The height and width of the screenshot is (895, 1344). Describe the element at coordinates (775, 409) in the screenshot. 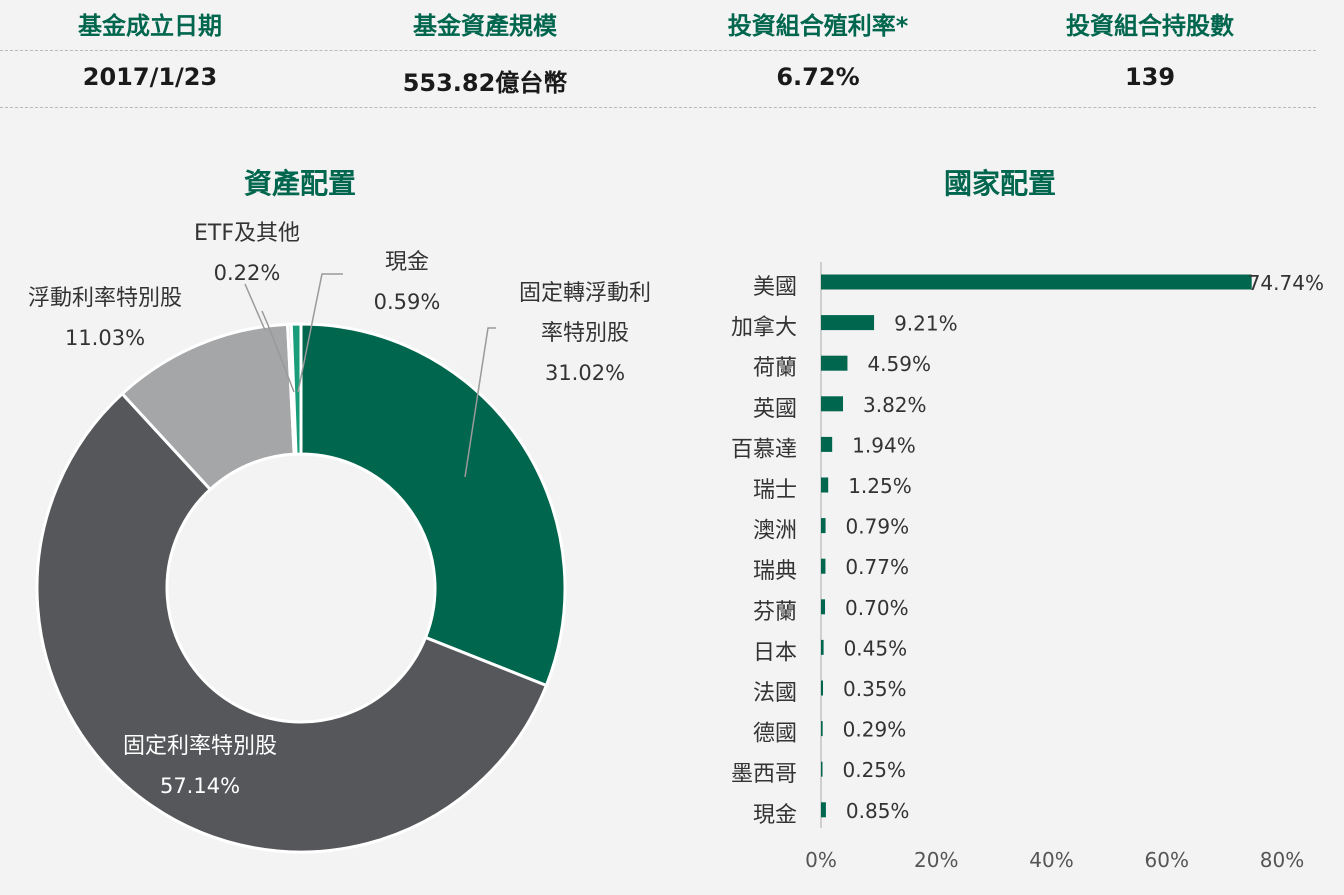

I see `bar-category-3: 英國` at that location.